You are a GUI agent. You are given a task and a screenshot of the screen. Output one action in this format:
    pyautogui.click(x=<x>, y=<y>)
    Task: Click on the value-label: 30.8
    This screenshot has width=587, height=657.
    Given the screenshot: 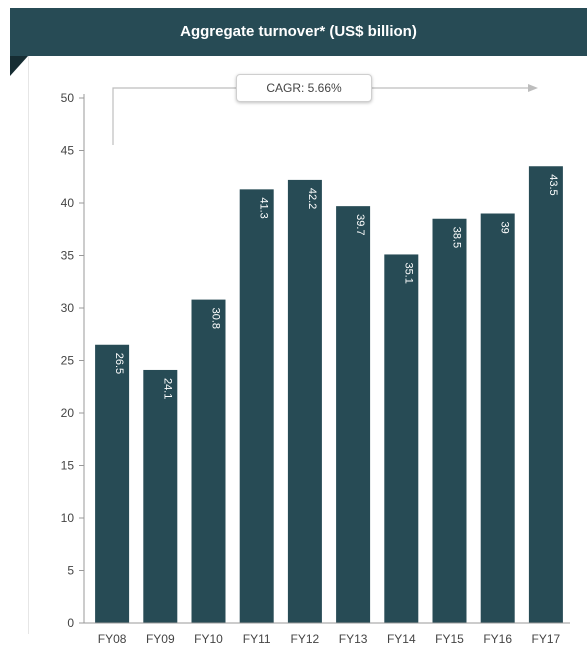 What is the action you would take?
    pyautogui.click(x=216, y=318)
    